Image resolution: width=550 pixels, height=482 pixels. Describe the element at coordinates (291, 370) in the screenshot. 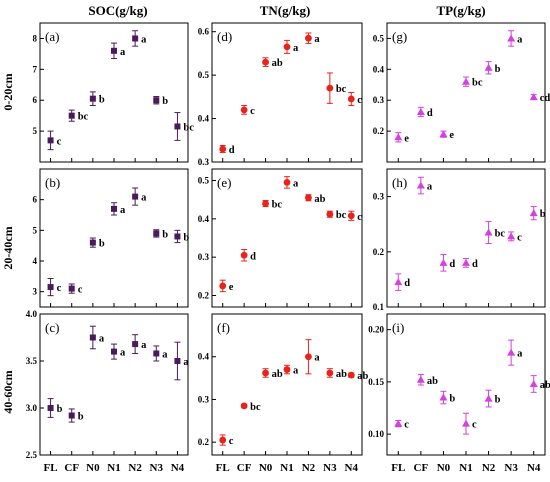

I see `data-point-f-N1: a` at that location.